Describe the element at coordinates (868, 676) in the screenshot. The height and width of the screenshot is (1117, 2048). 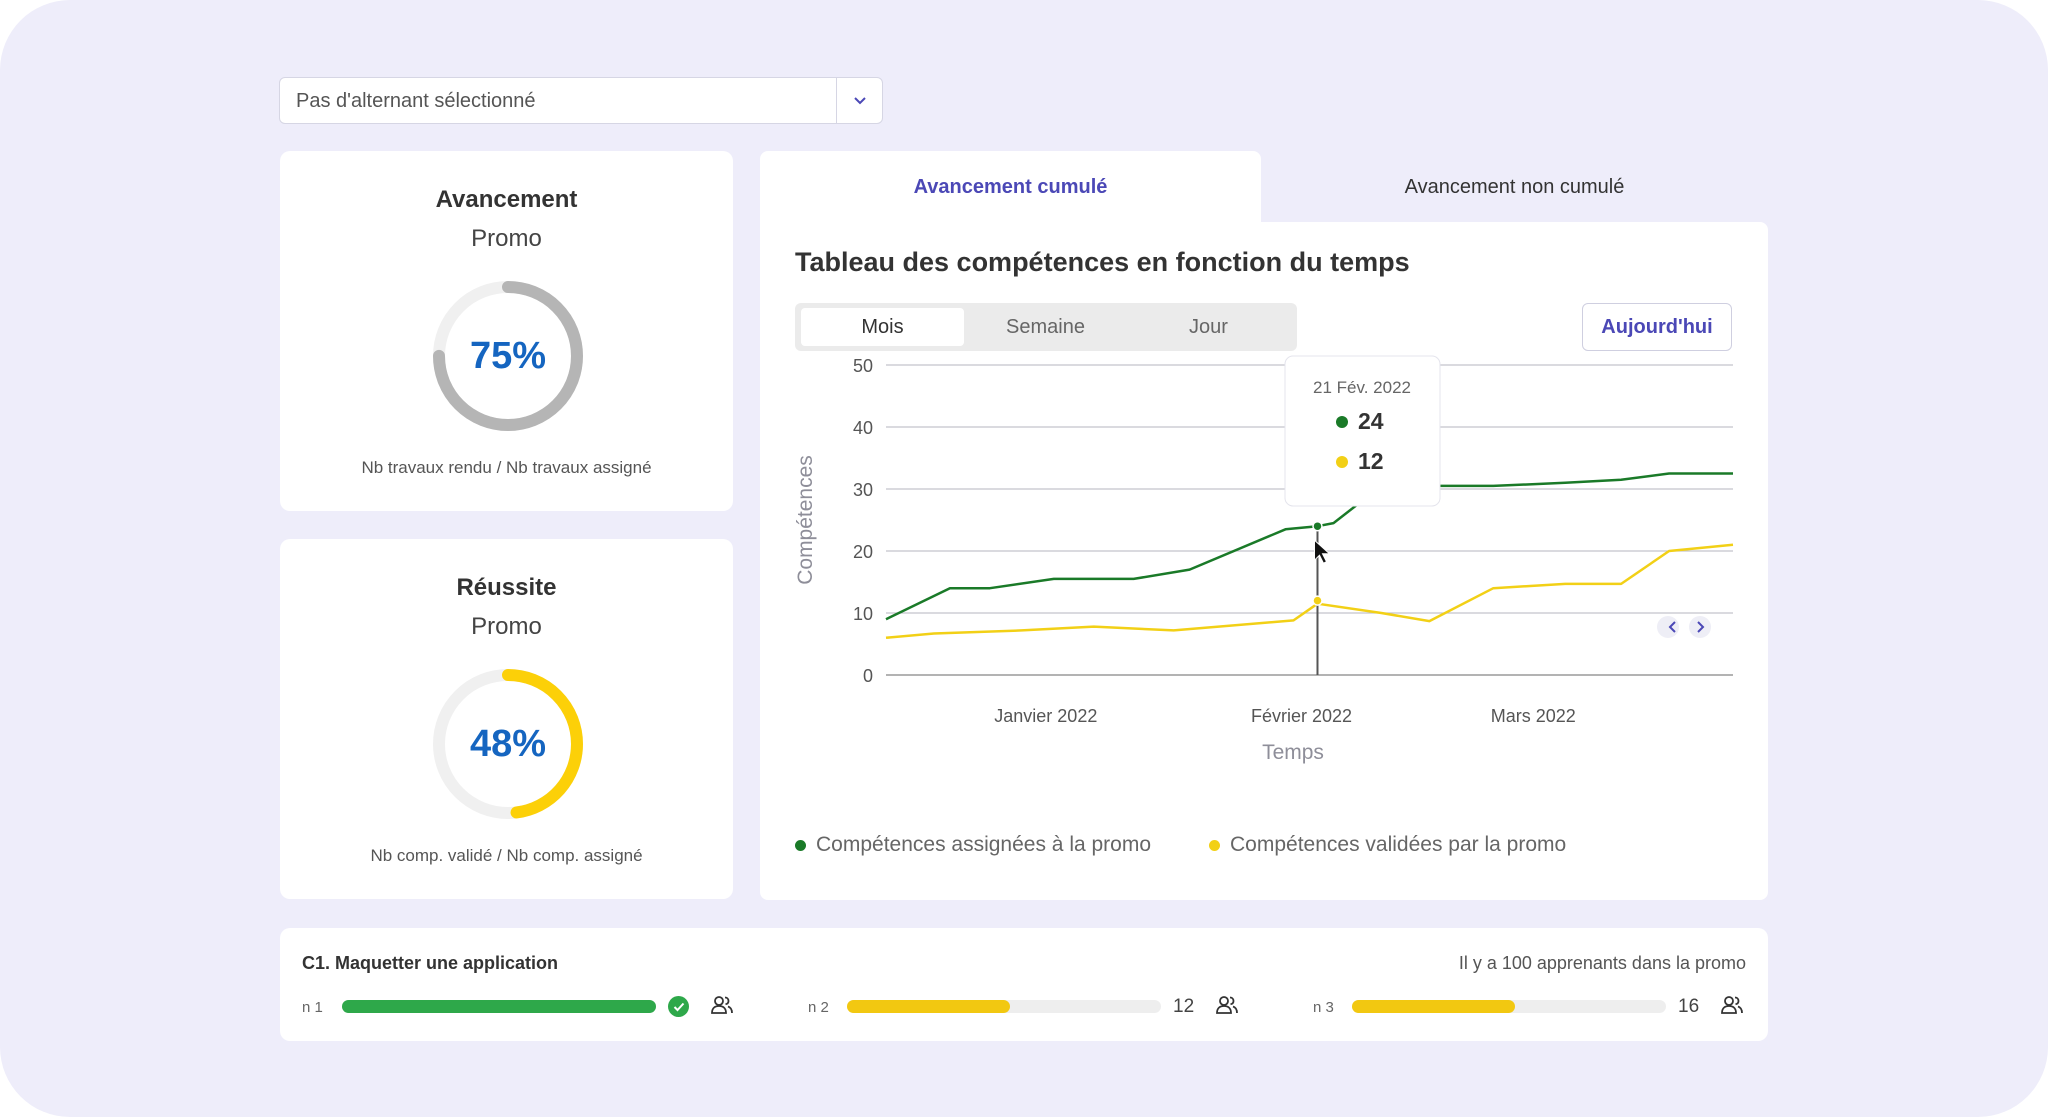
I see `y-tick-label: 0` at that location.